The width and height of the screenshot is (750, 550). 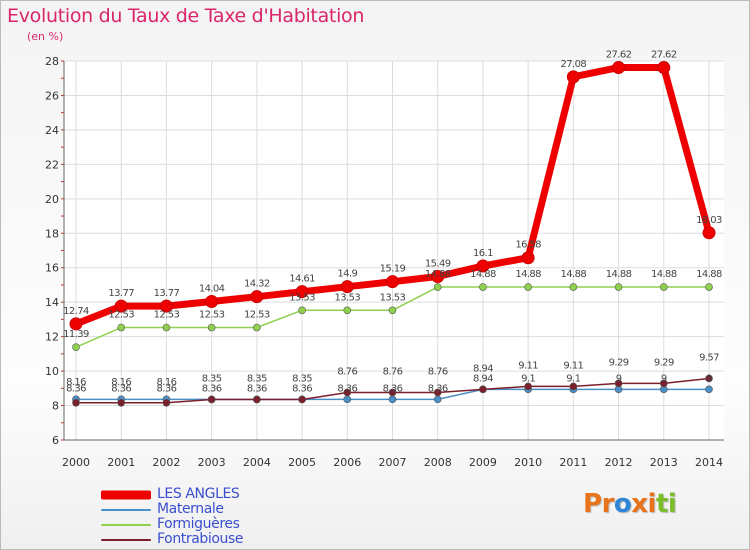 I want to click on data-label: 27.08, so click(x=574, y=64).